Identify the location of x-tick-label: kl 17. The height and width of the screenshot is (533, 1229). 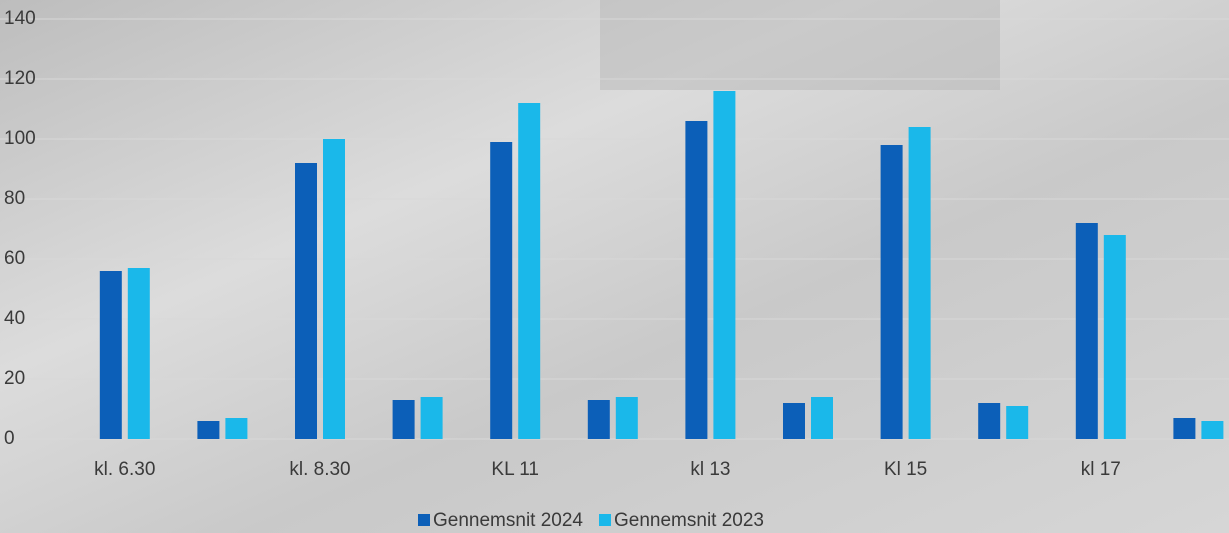
(1101, 469).